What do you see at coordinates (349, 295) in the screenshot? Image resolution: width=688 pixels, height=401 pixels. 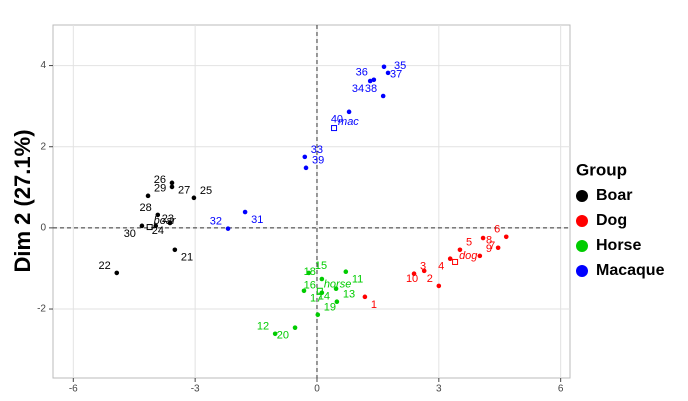 I see `point-label: 13` at bounding box center [349, 295].